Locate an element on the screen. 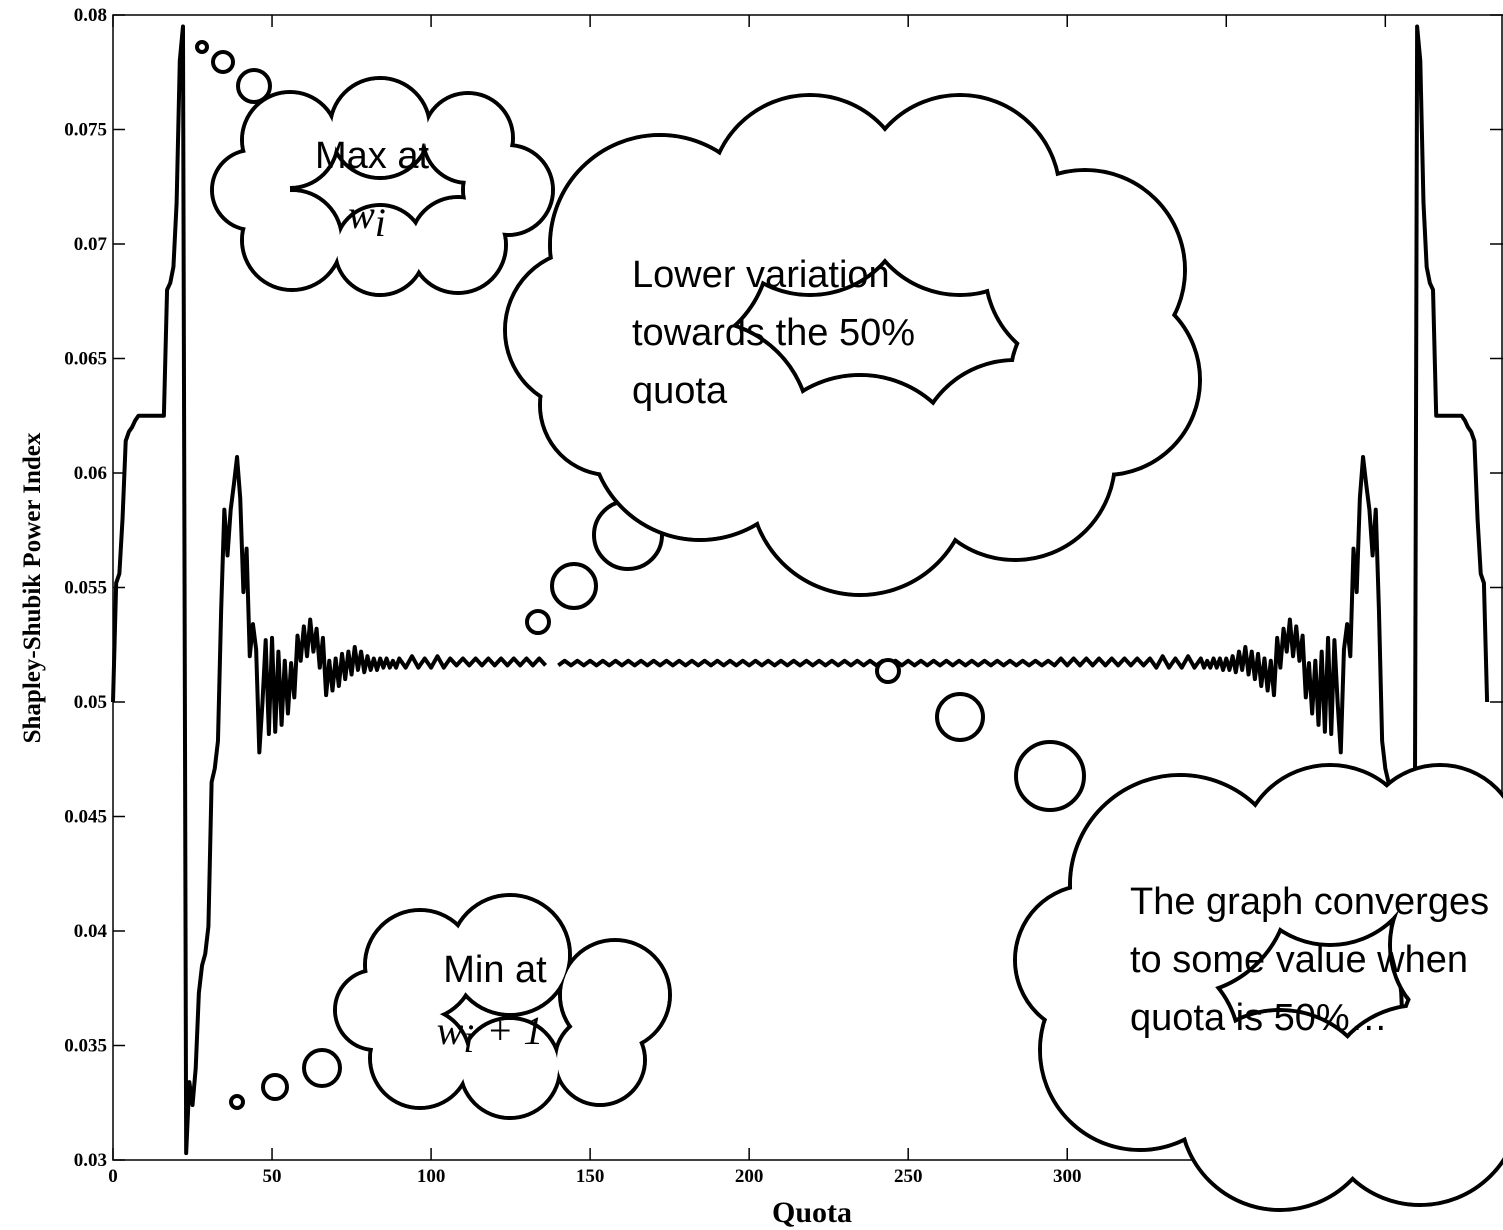 This screenshot has width=1503, height=1230. y-axis-label: Shapley-Shubik Power Index is located at coordinates (32, 587).